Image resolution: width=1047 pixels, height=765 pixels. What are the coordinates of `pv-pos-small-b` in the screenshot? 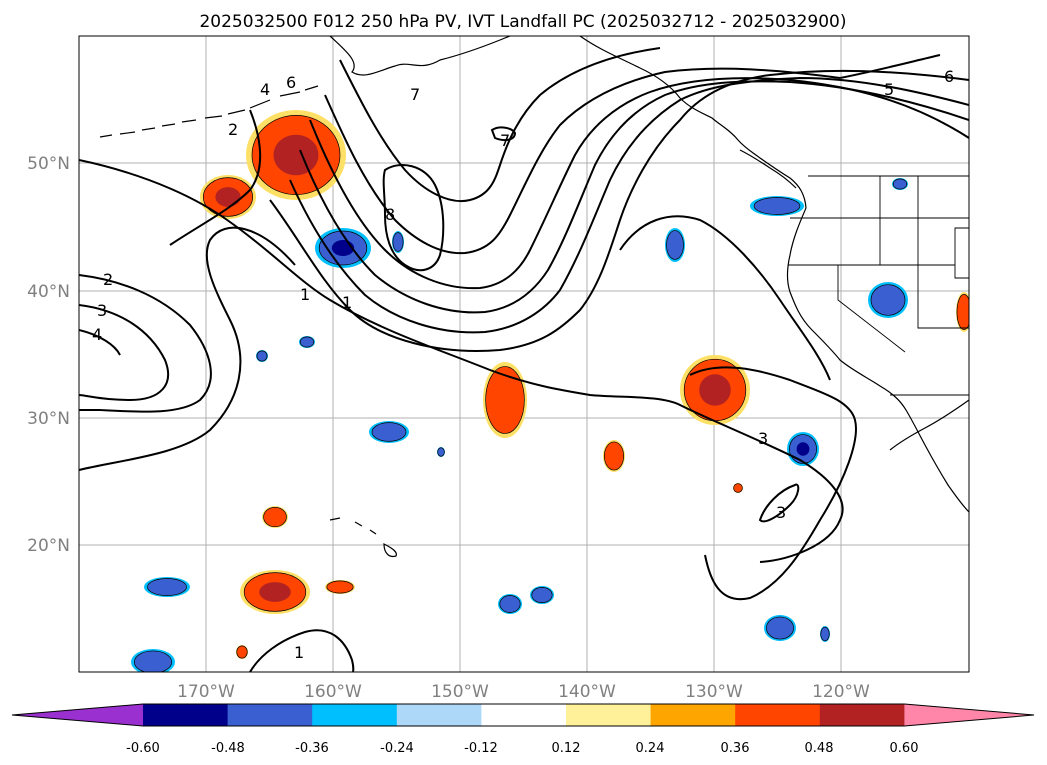 It's located at (738, 488).